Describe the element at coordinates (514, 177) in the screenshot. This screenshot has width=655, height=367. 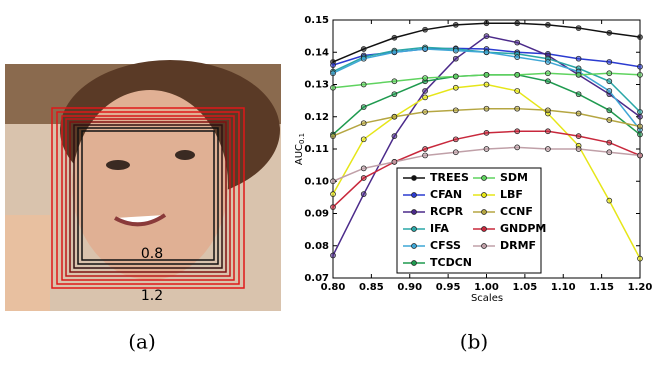
I see `legend-label: SDM` at that location.